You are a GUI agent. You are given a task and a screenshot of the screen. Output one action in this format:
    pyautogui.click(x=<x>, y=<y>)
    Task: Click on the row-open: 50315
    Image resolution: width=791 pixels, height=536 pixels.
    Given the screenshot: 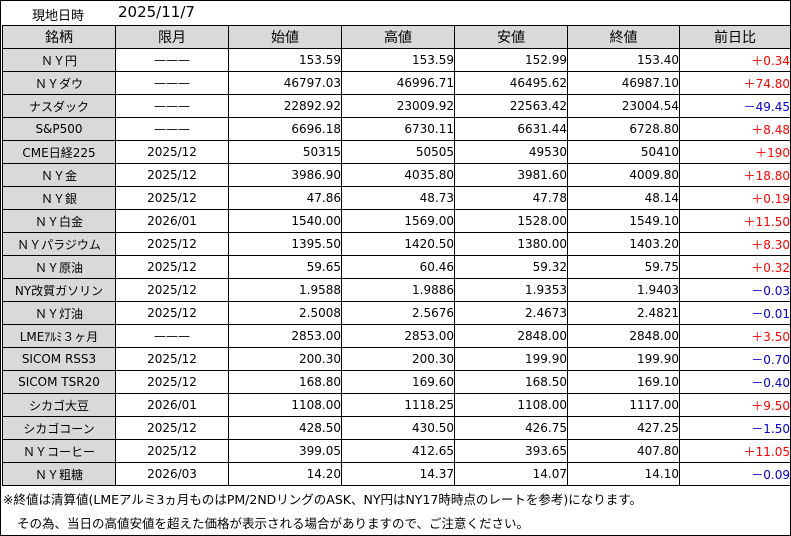 What is the action you would take?
    pyautogui.click(x=285, y=152)
    